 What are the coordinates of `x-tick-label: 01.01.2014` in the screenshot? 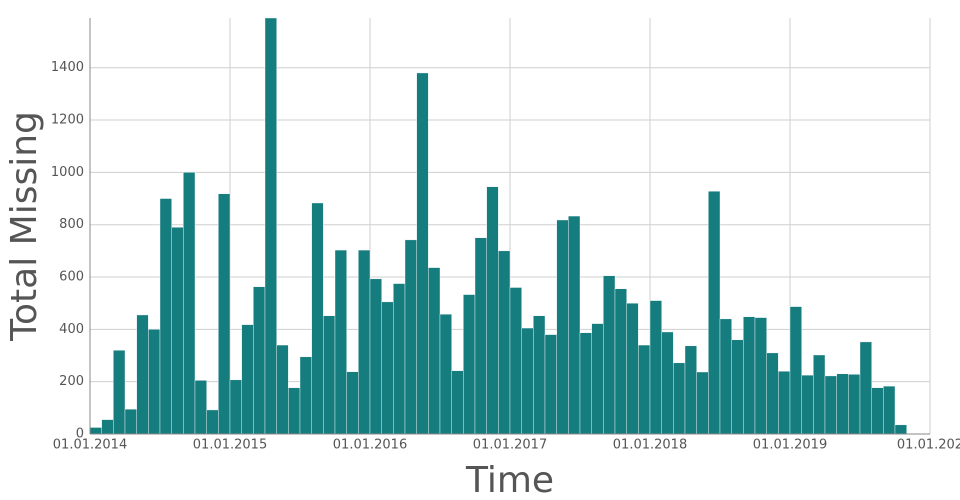 It's located at (90, 445).